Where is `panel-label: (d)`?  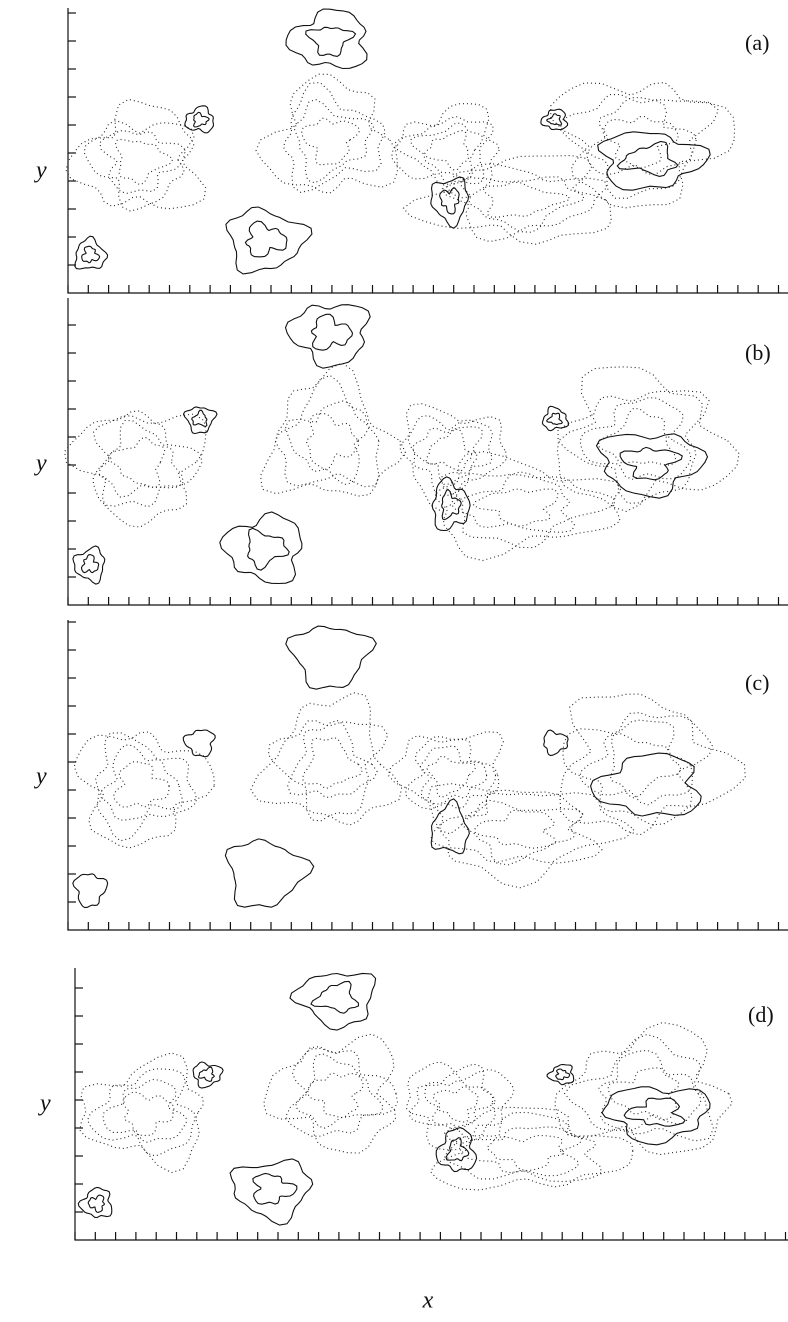
panel-label: (d) is located at coordinates (761, 1014).